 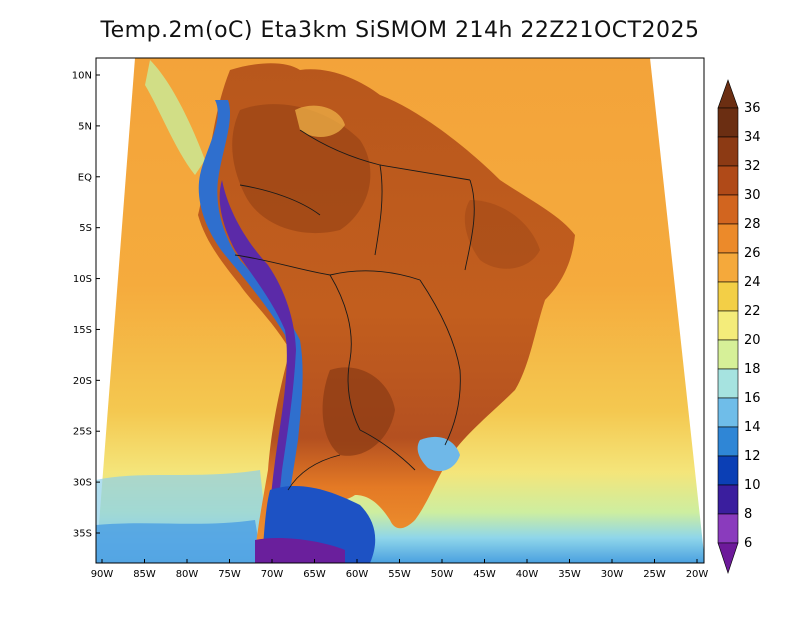 What do you see at coordinates (82, 483) in the screenshot?
I see `lat-tick-label: 30S` at bounding box center [82, 483].